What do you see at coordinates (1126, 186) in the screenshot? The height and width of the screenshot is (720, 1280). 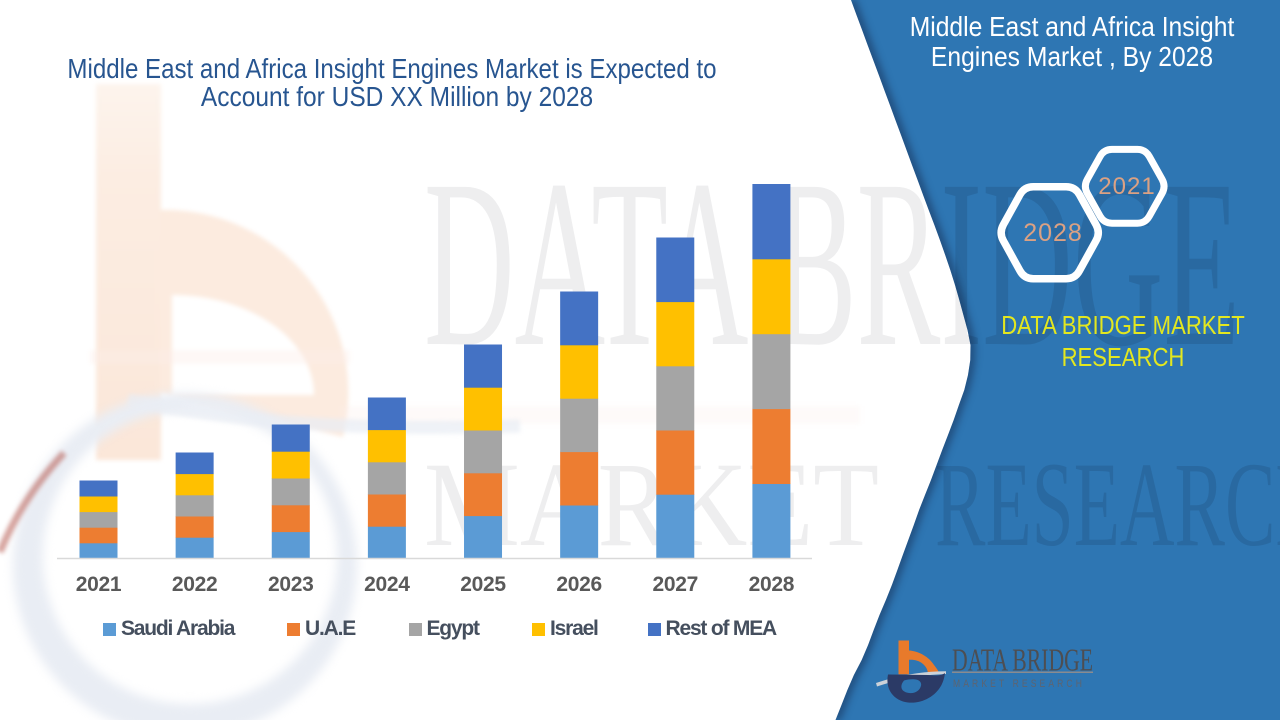 I see `svg-text: 2021` at bounding box center [1126, 186].